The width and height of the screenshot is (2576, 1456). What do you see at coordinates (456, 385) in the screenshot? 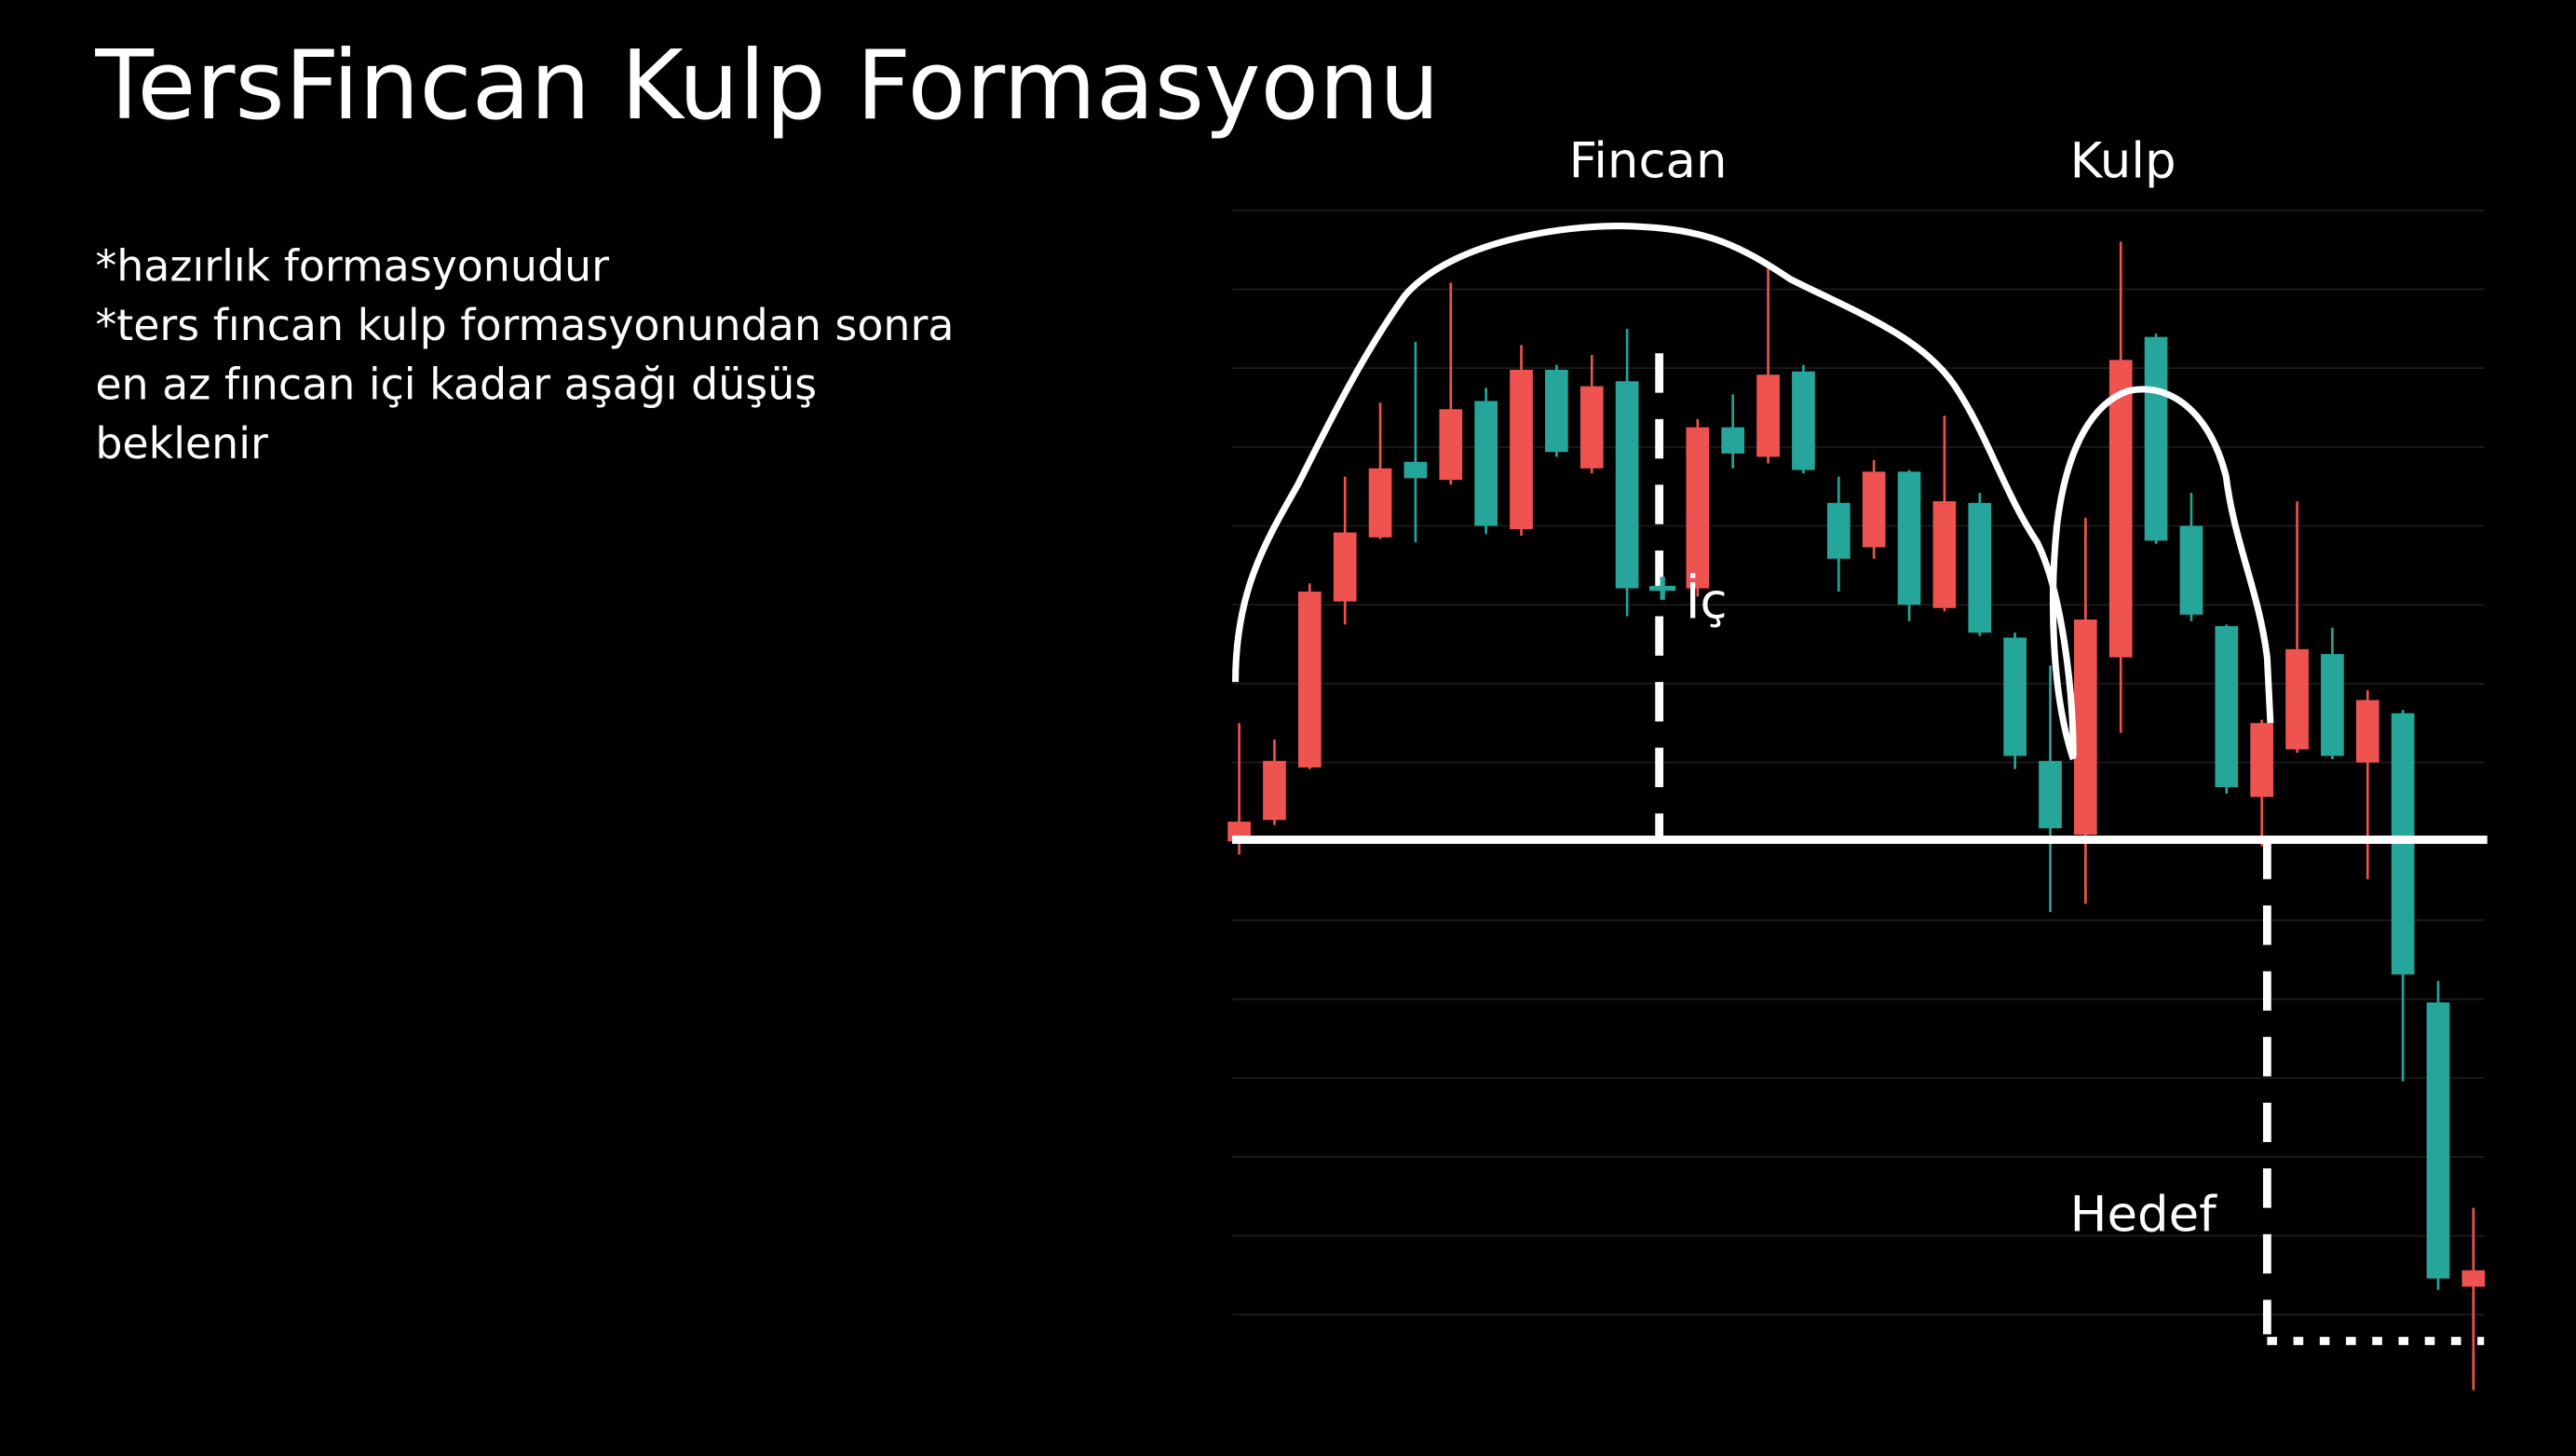
I see `note: en az fıncan içi kadar aşağı düşüş` at bounding box center [456, 385].